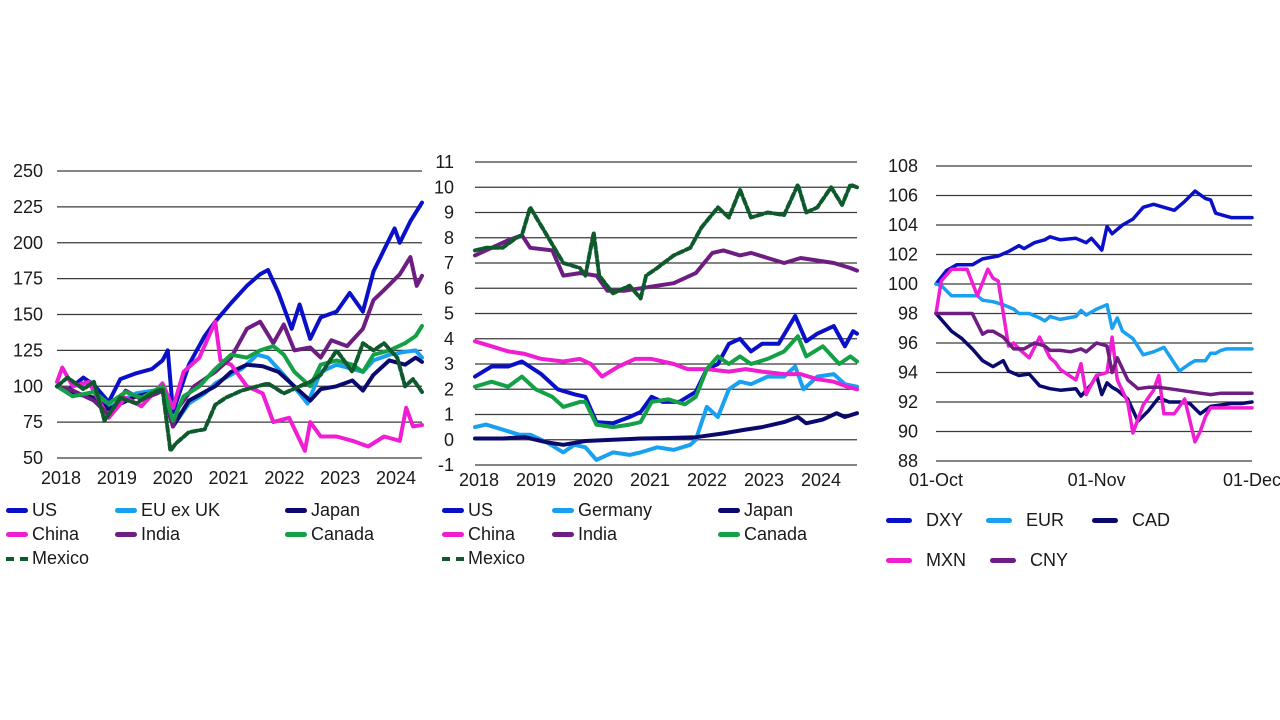 The height and width of the screenshot is (720, 1280). I want to click on legend-fx: DXY EUR CAD MXN CNY, so click(1075, 553).